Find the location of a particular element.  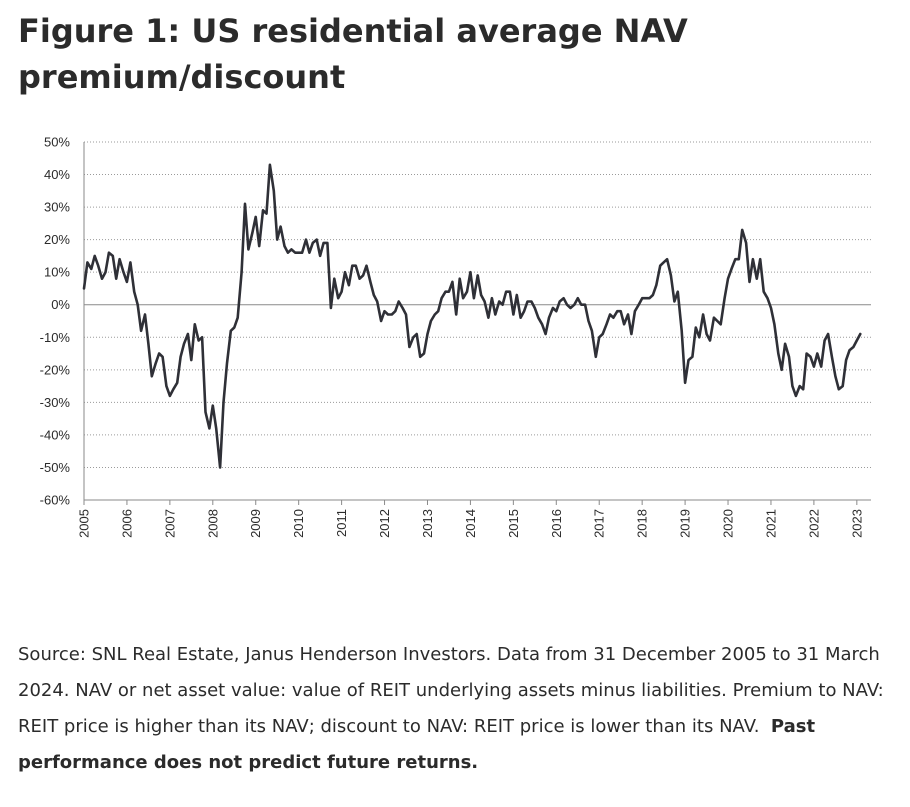

x-tick-label: 2007 is located at coordinates (169, 523).